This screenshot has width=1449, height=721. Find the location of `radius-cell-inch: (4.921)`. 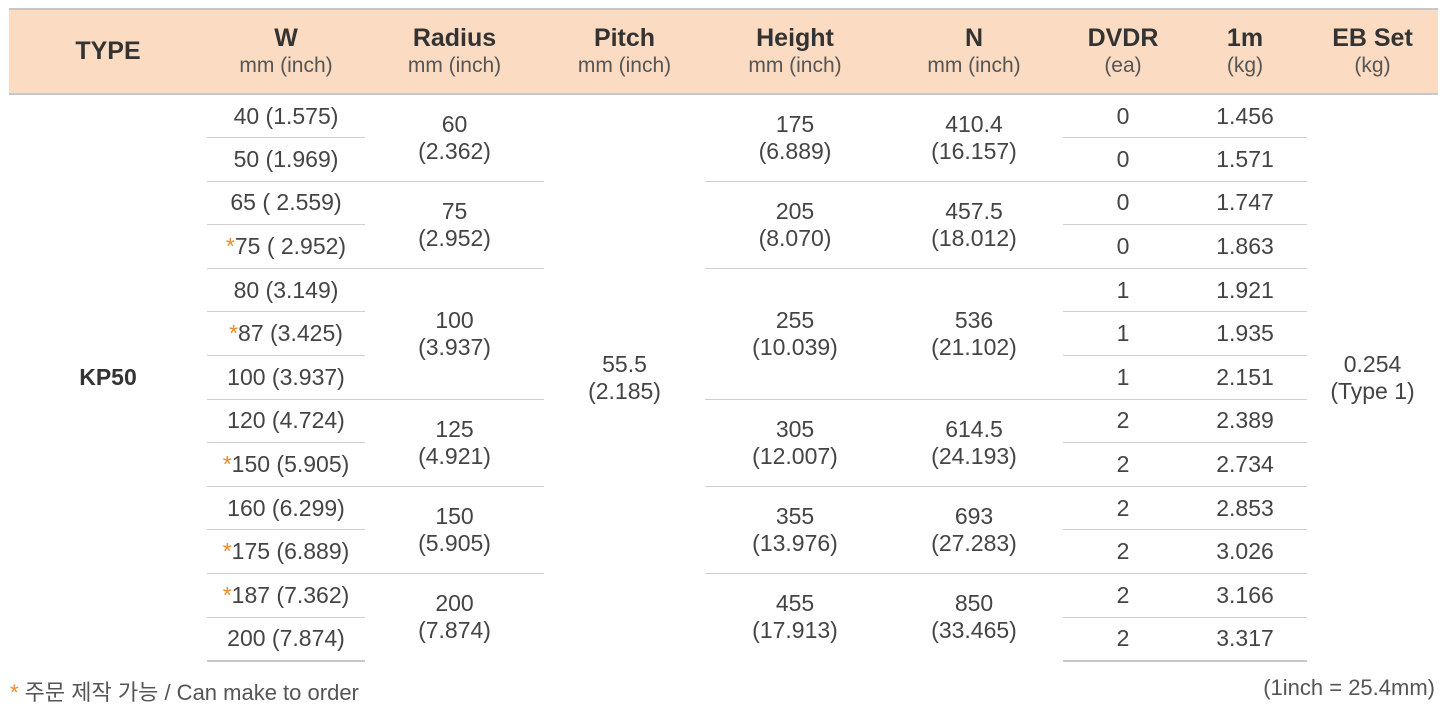

radius-cell-inch: (4.921) is located at coordinates (454, 455).